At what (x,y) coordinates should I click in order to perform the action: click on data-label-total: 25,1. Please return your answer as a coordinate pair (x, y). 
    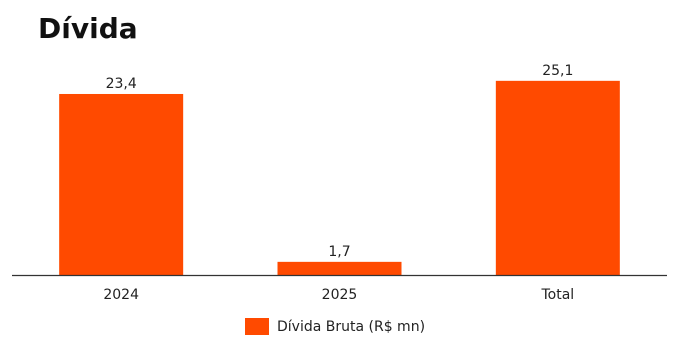
    Looking at the image, I should click on (557, 71).